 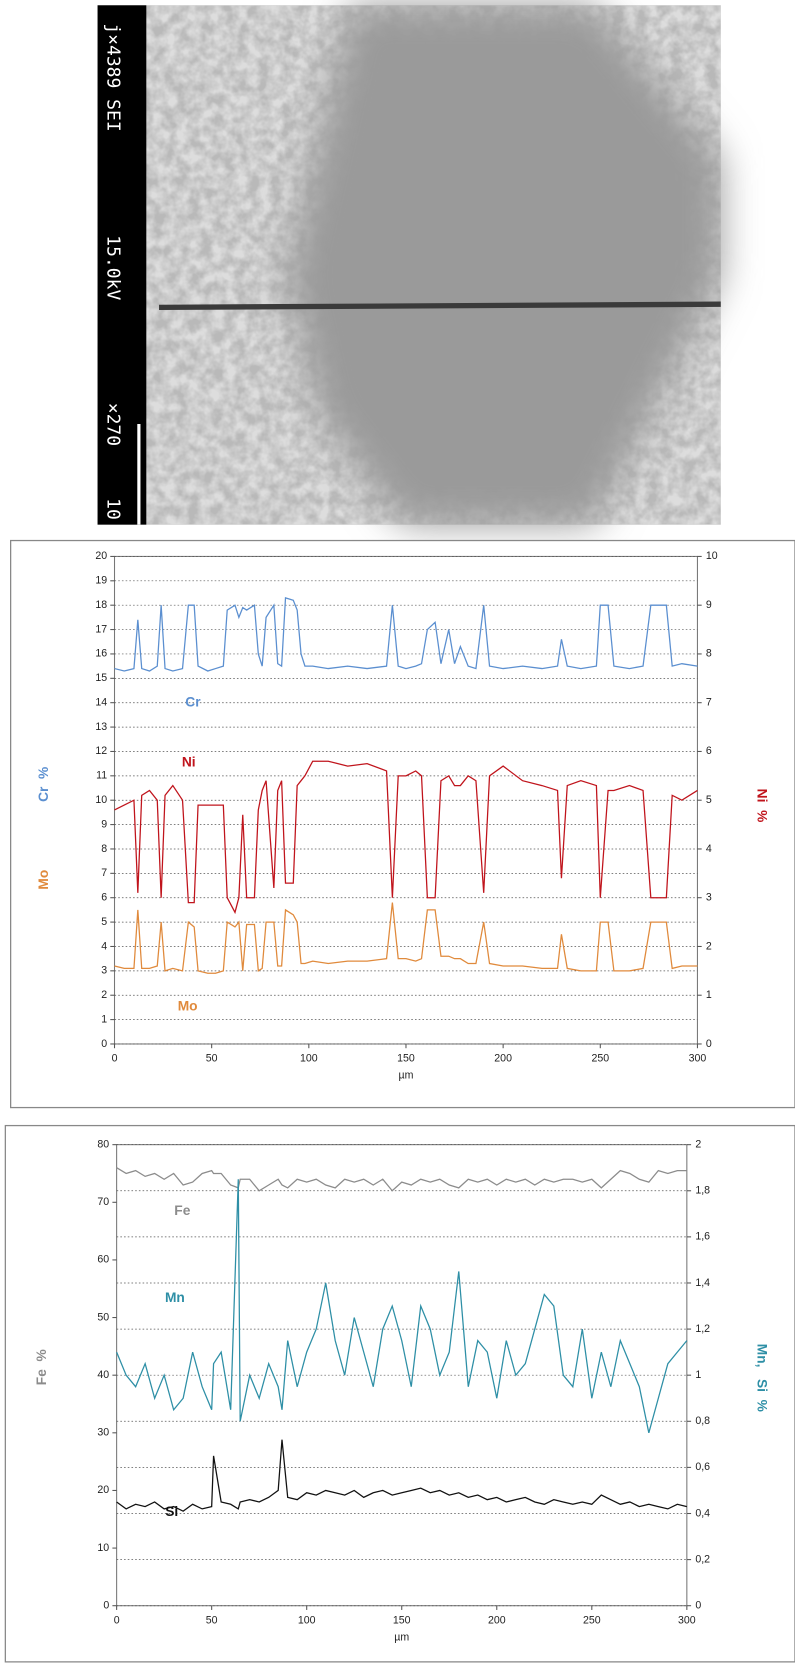 What do you see at coordinates (761, 1378) in the screenshot?
I see `y2-axis-label: Mn, Si %` at bounding box center [761, 1378].